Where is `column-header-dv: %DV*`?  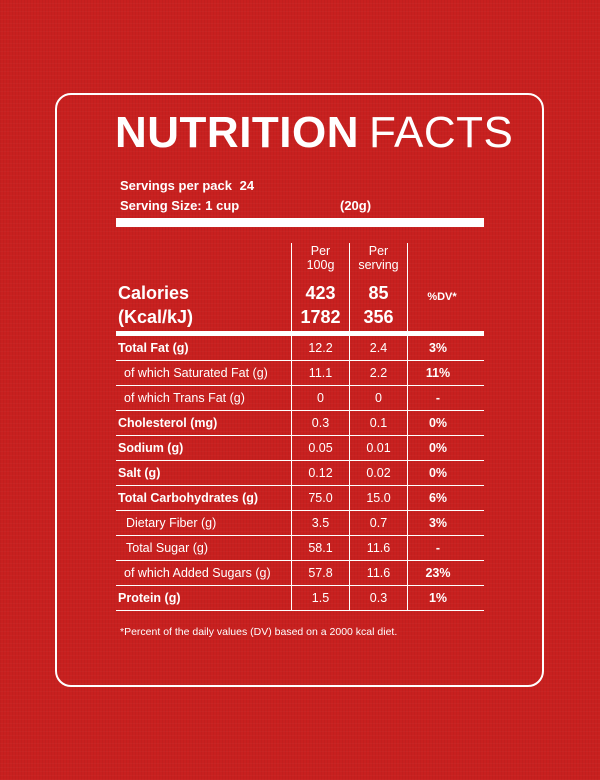
column-header-dv: %DV* is located at coordinates (442, 297).